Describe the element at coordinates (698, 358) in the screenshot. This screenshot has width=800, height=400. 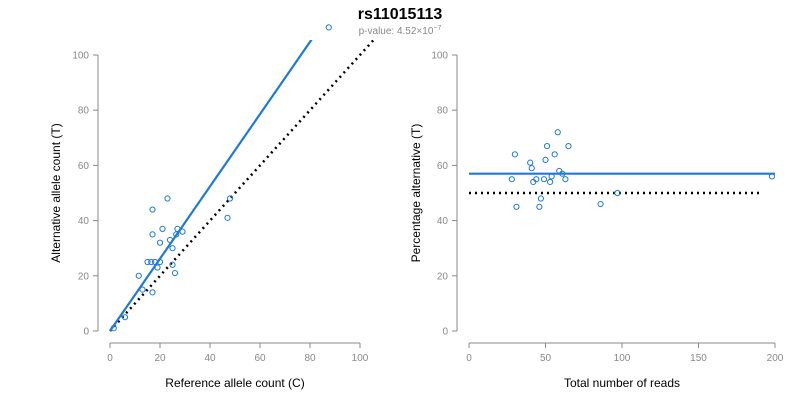
I see `x-tick-label: 150` at that location.